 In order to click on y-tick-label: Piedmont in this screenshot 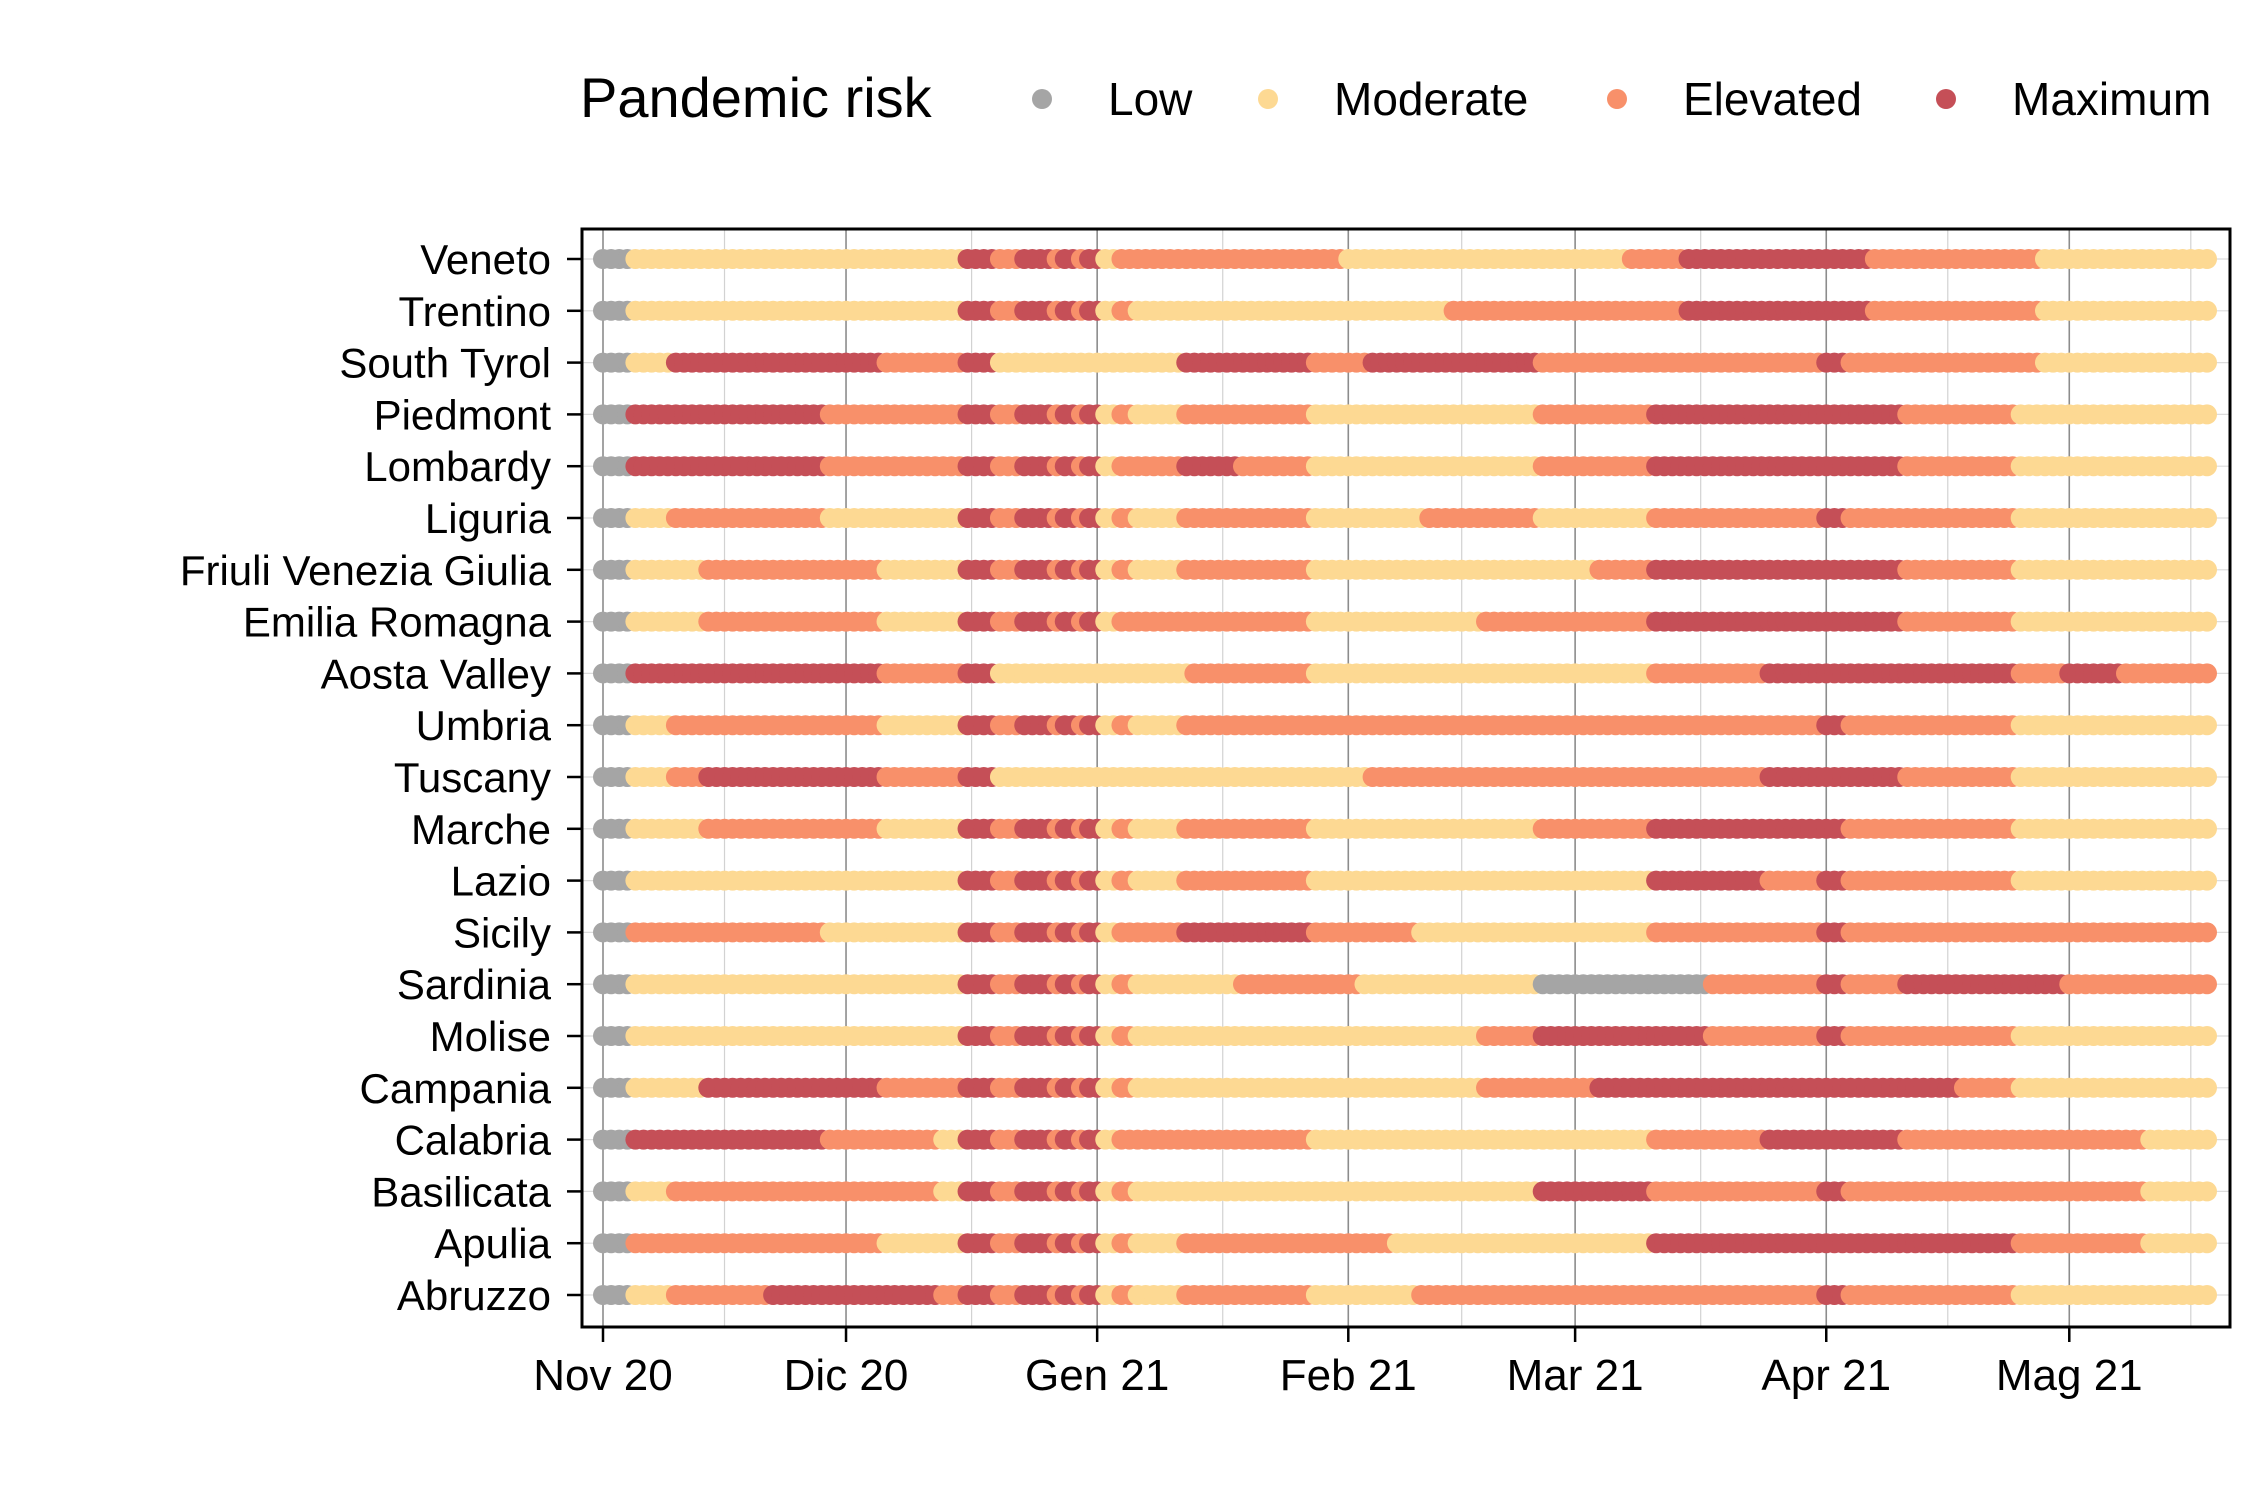, I will do `click(463, 414)`.